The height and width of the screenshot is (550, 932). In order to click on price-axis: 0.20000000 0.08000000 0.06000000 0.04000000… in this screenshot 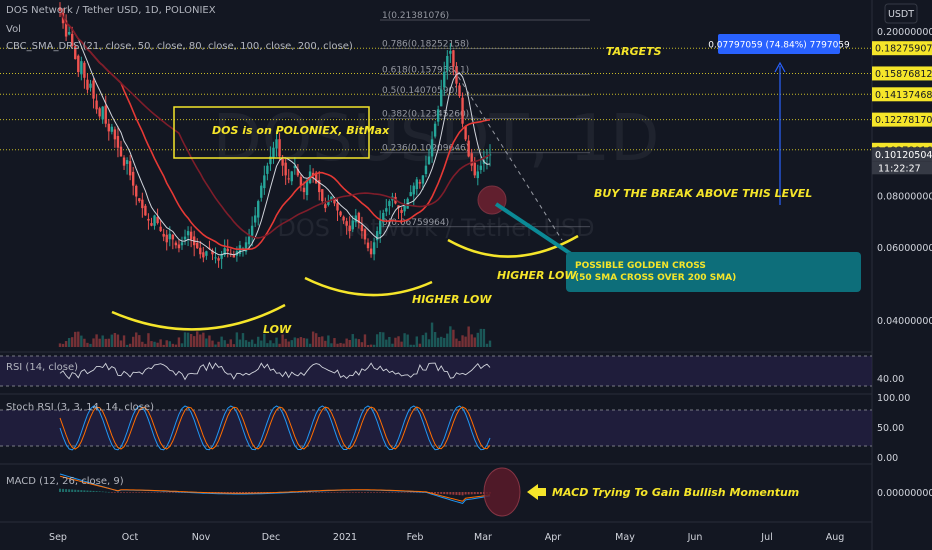, I will do `click(902, 177)`.